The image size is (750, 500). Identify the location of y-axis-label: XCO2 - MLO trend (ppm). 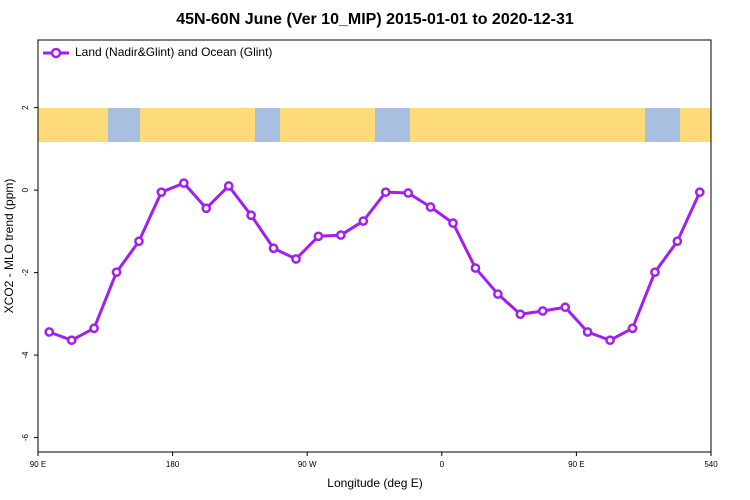
(9, 246).